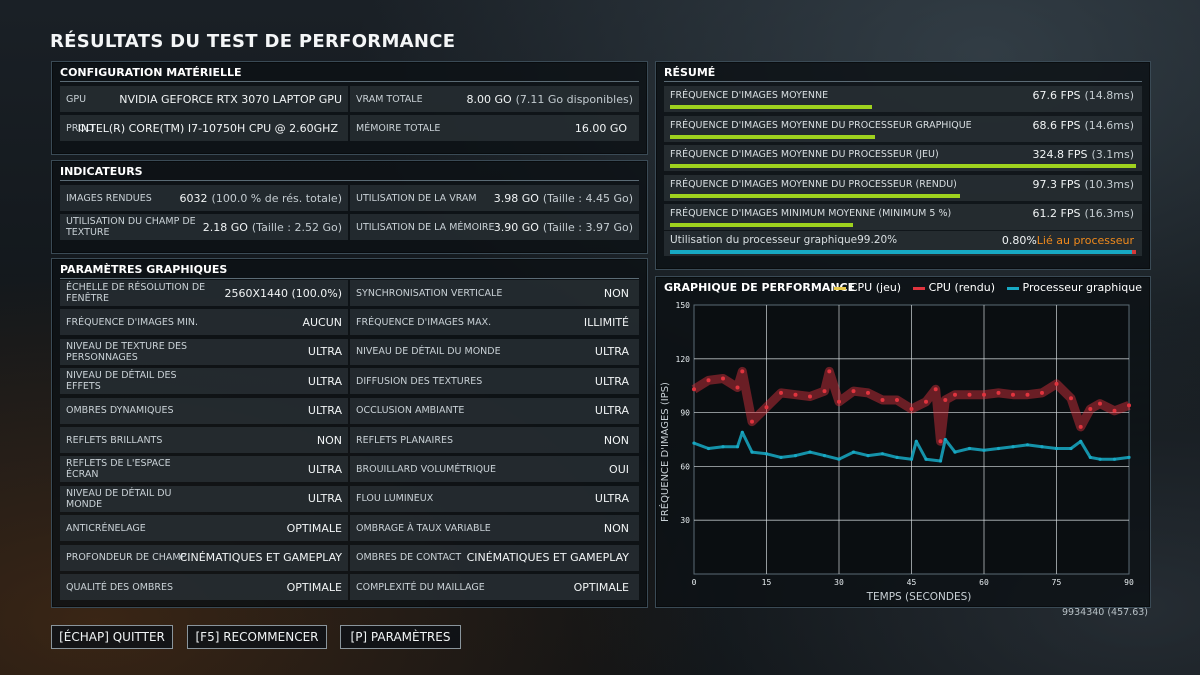 This screenshot has height=675, width=1200. What do you see at coordinates (400, 637) in the screenshot?
I see `settings-button: [P] PARAMÈTRES` at bounding box center [400, 637].